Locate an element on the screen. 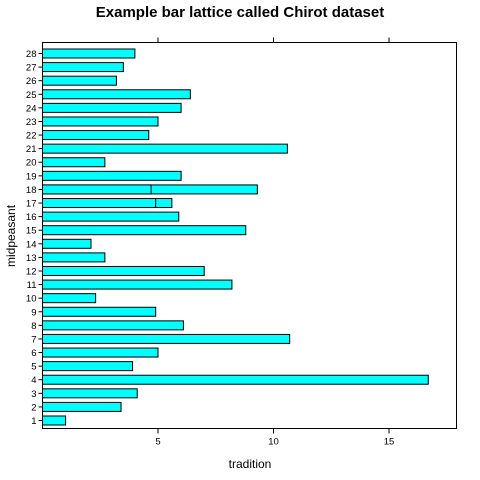 The height and width of the screenshot is (480, 480). y-tick-label: 22 is located at coordinates (31, 136).